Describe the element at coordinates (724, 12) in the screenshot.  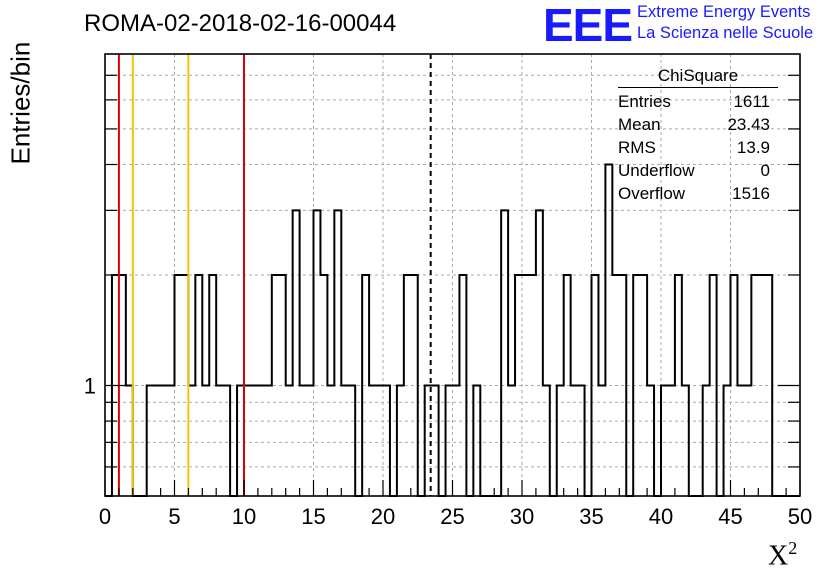
I see `logo-line-1: Extreme Energy Events` at that location.